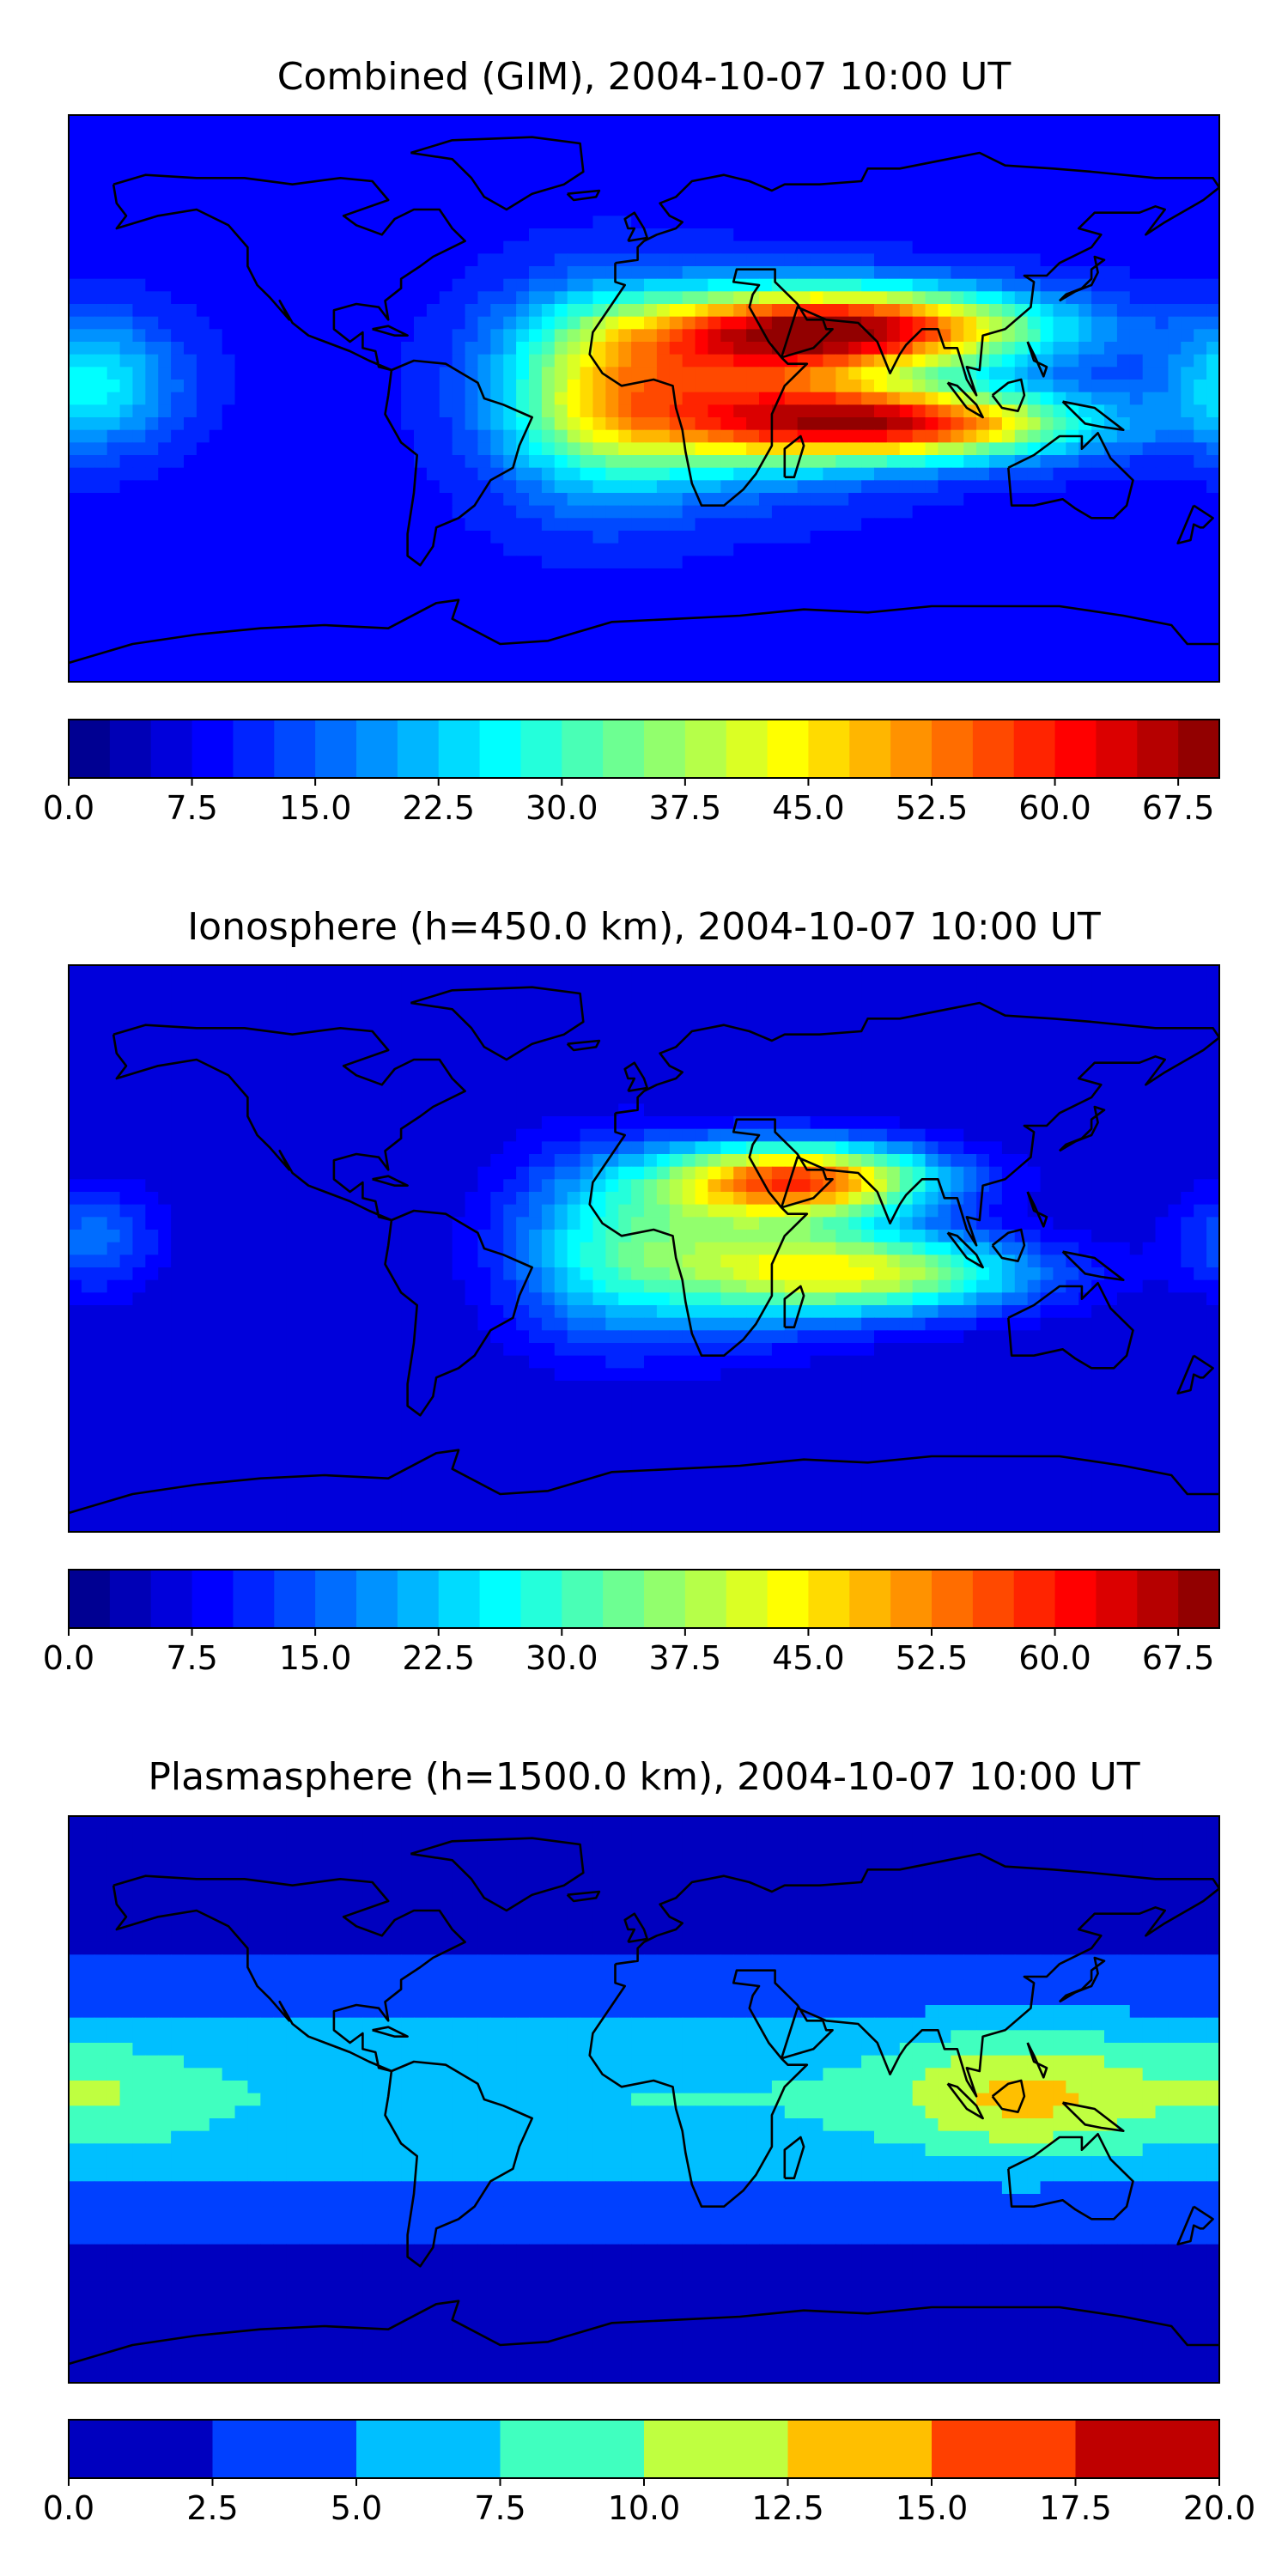 The height and width of the screenshot is (2576, 1288). What do you see at coordinates (808, 808) in the screenshot?
I see `colorbar-tick-label: 45.0` at bounding box center [808, 808].